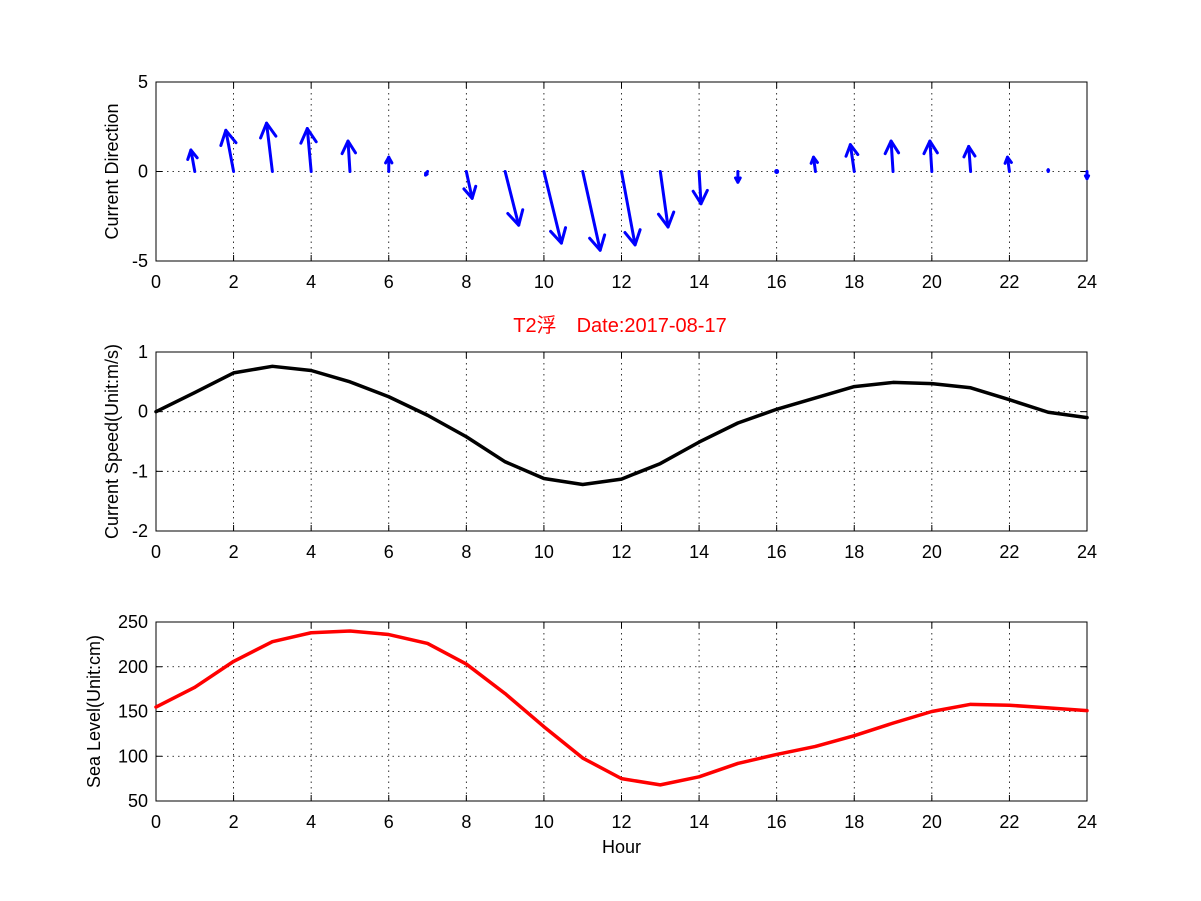 The height and width of the screenshot is (901, 1201). What do you see at coordinates (621, 708) in the screenshot?
I see `series-line` at bounding box center [621, 708].